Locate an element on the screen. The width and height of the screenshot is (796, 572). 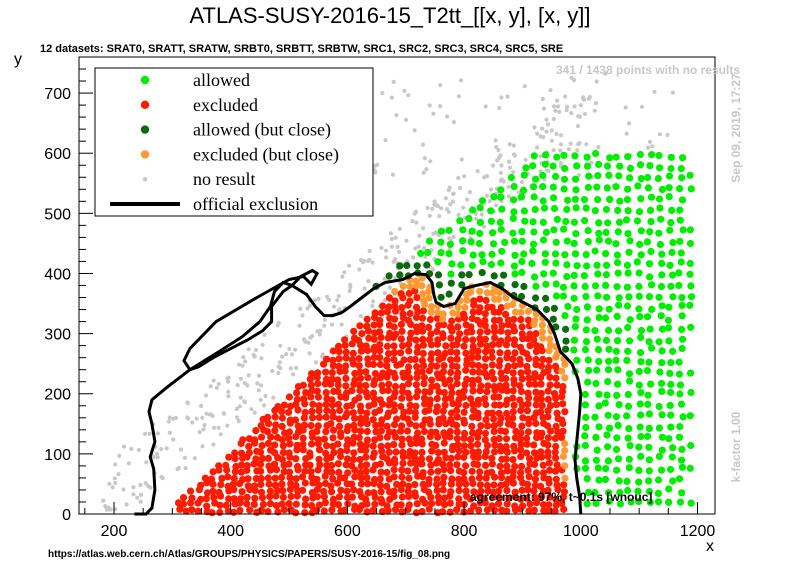
legend-label: allowed (but close) is located at coordinates (262, 130).